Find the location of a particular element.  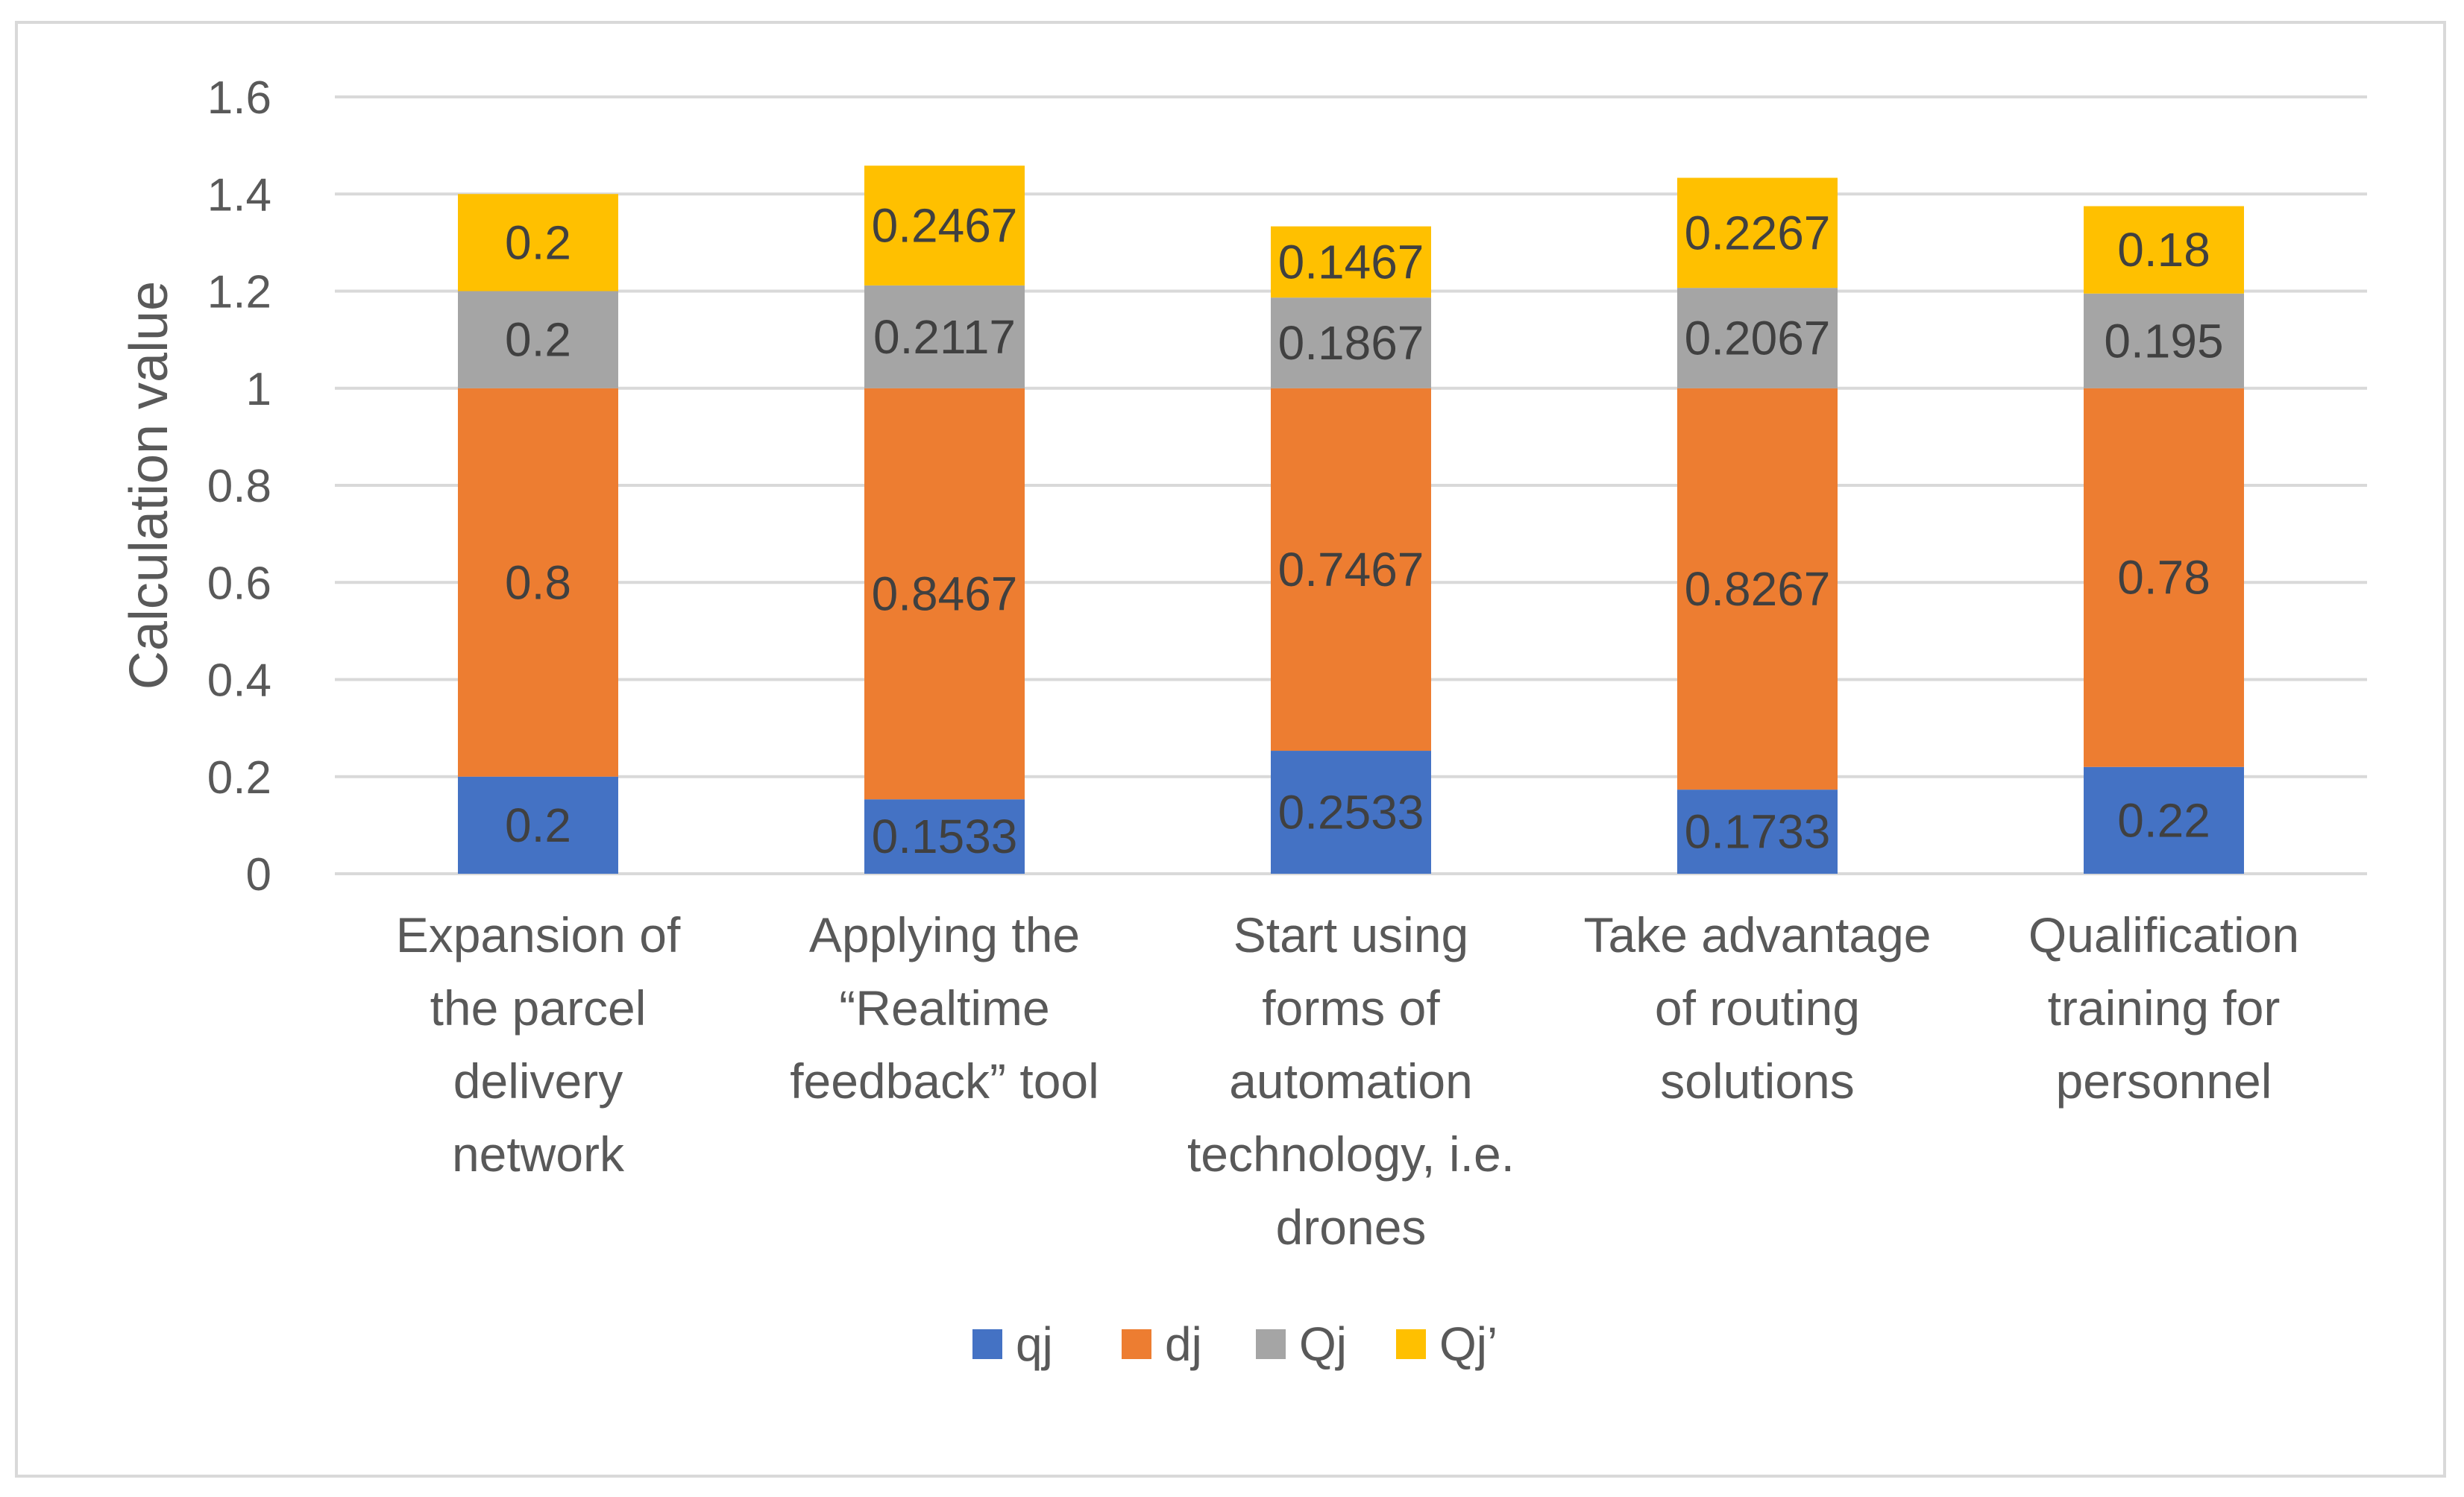

data-label: 0.1533 is located at coordinates (945, 836).